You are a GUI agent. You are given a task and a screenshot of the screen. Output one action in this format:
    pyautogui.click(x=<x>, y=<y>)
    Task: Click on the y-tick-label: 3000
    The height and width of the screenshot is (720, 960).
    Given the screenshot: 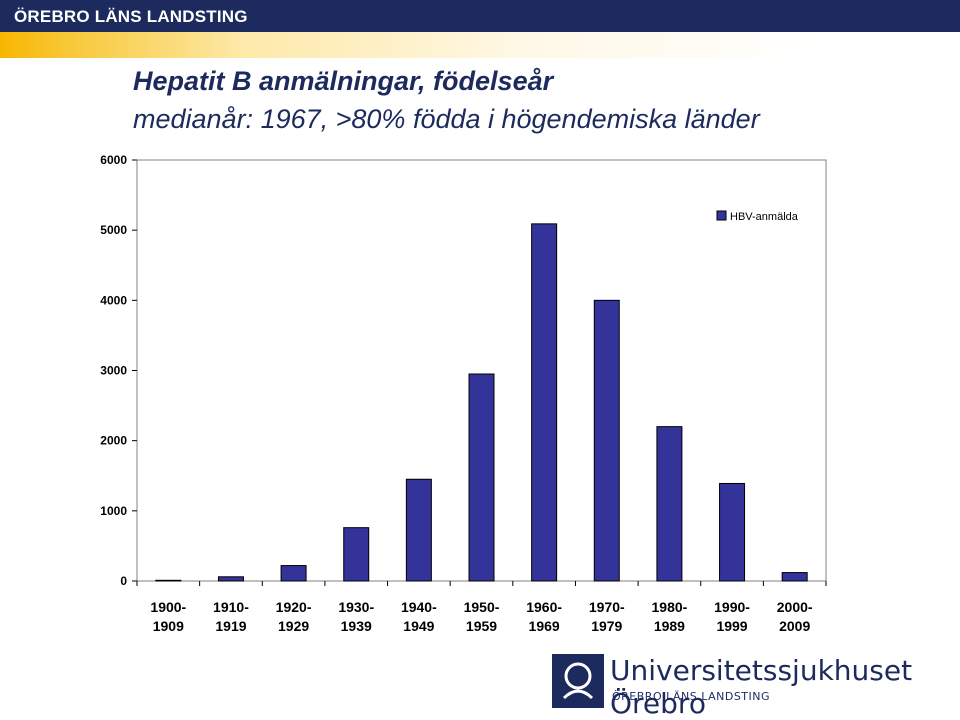 What is the action you would take?
    pyautogui.click(x=113, y=371)
    